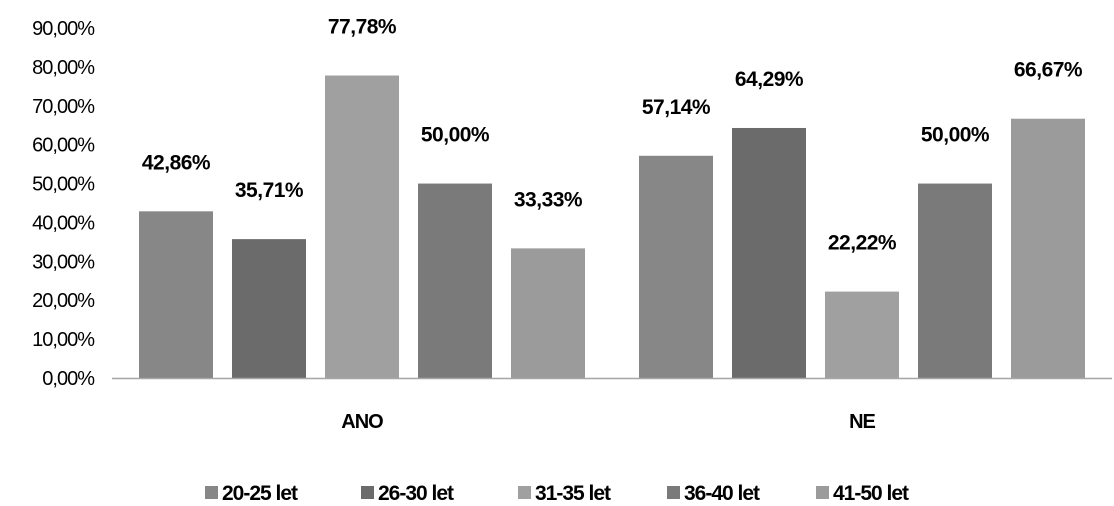 The image size is (1114, 506). I want to click on data-label: 57,14%, so click(676, 107).